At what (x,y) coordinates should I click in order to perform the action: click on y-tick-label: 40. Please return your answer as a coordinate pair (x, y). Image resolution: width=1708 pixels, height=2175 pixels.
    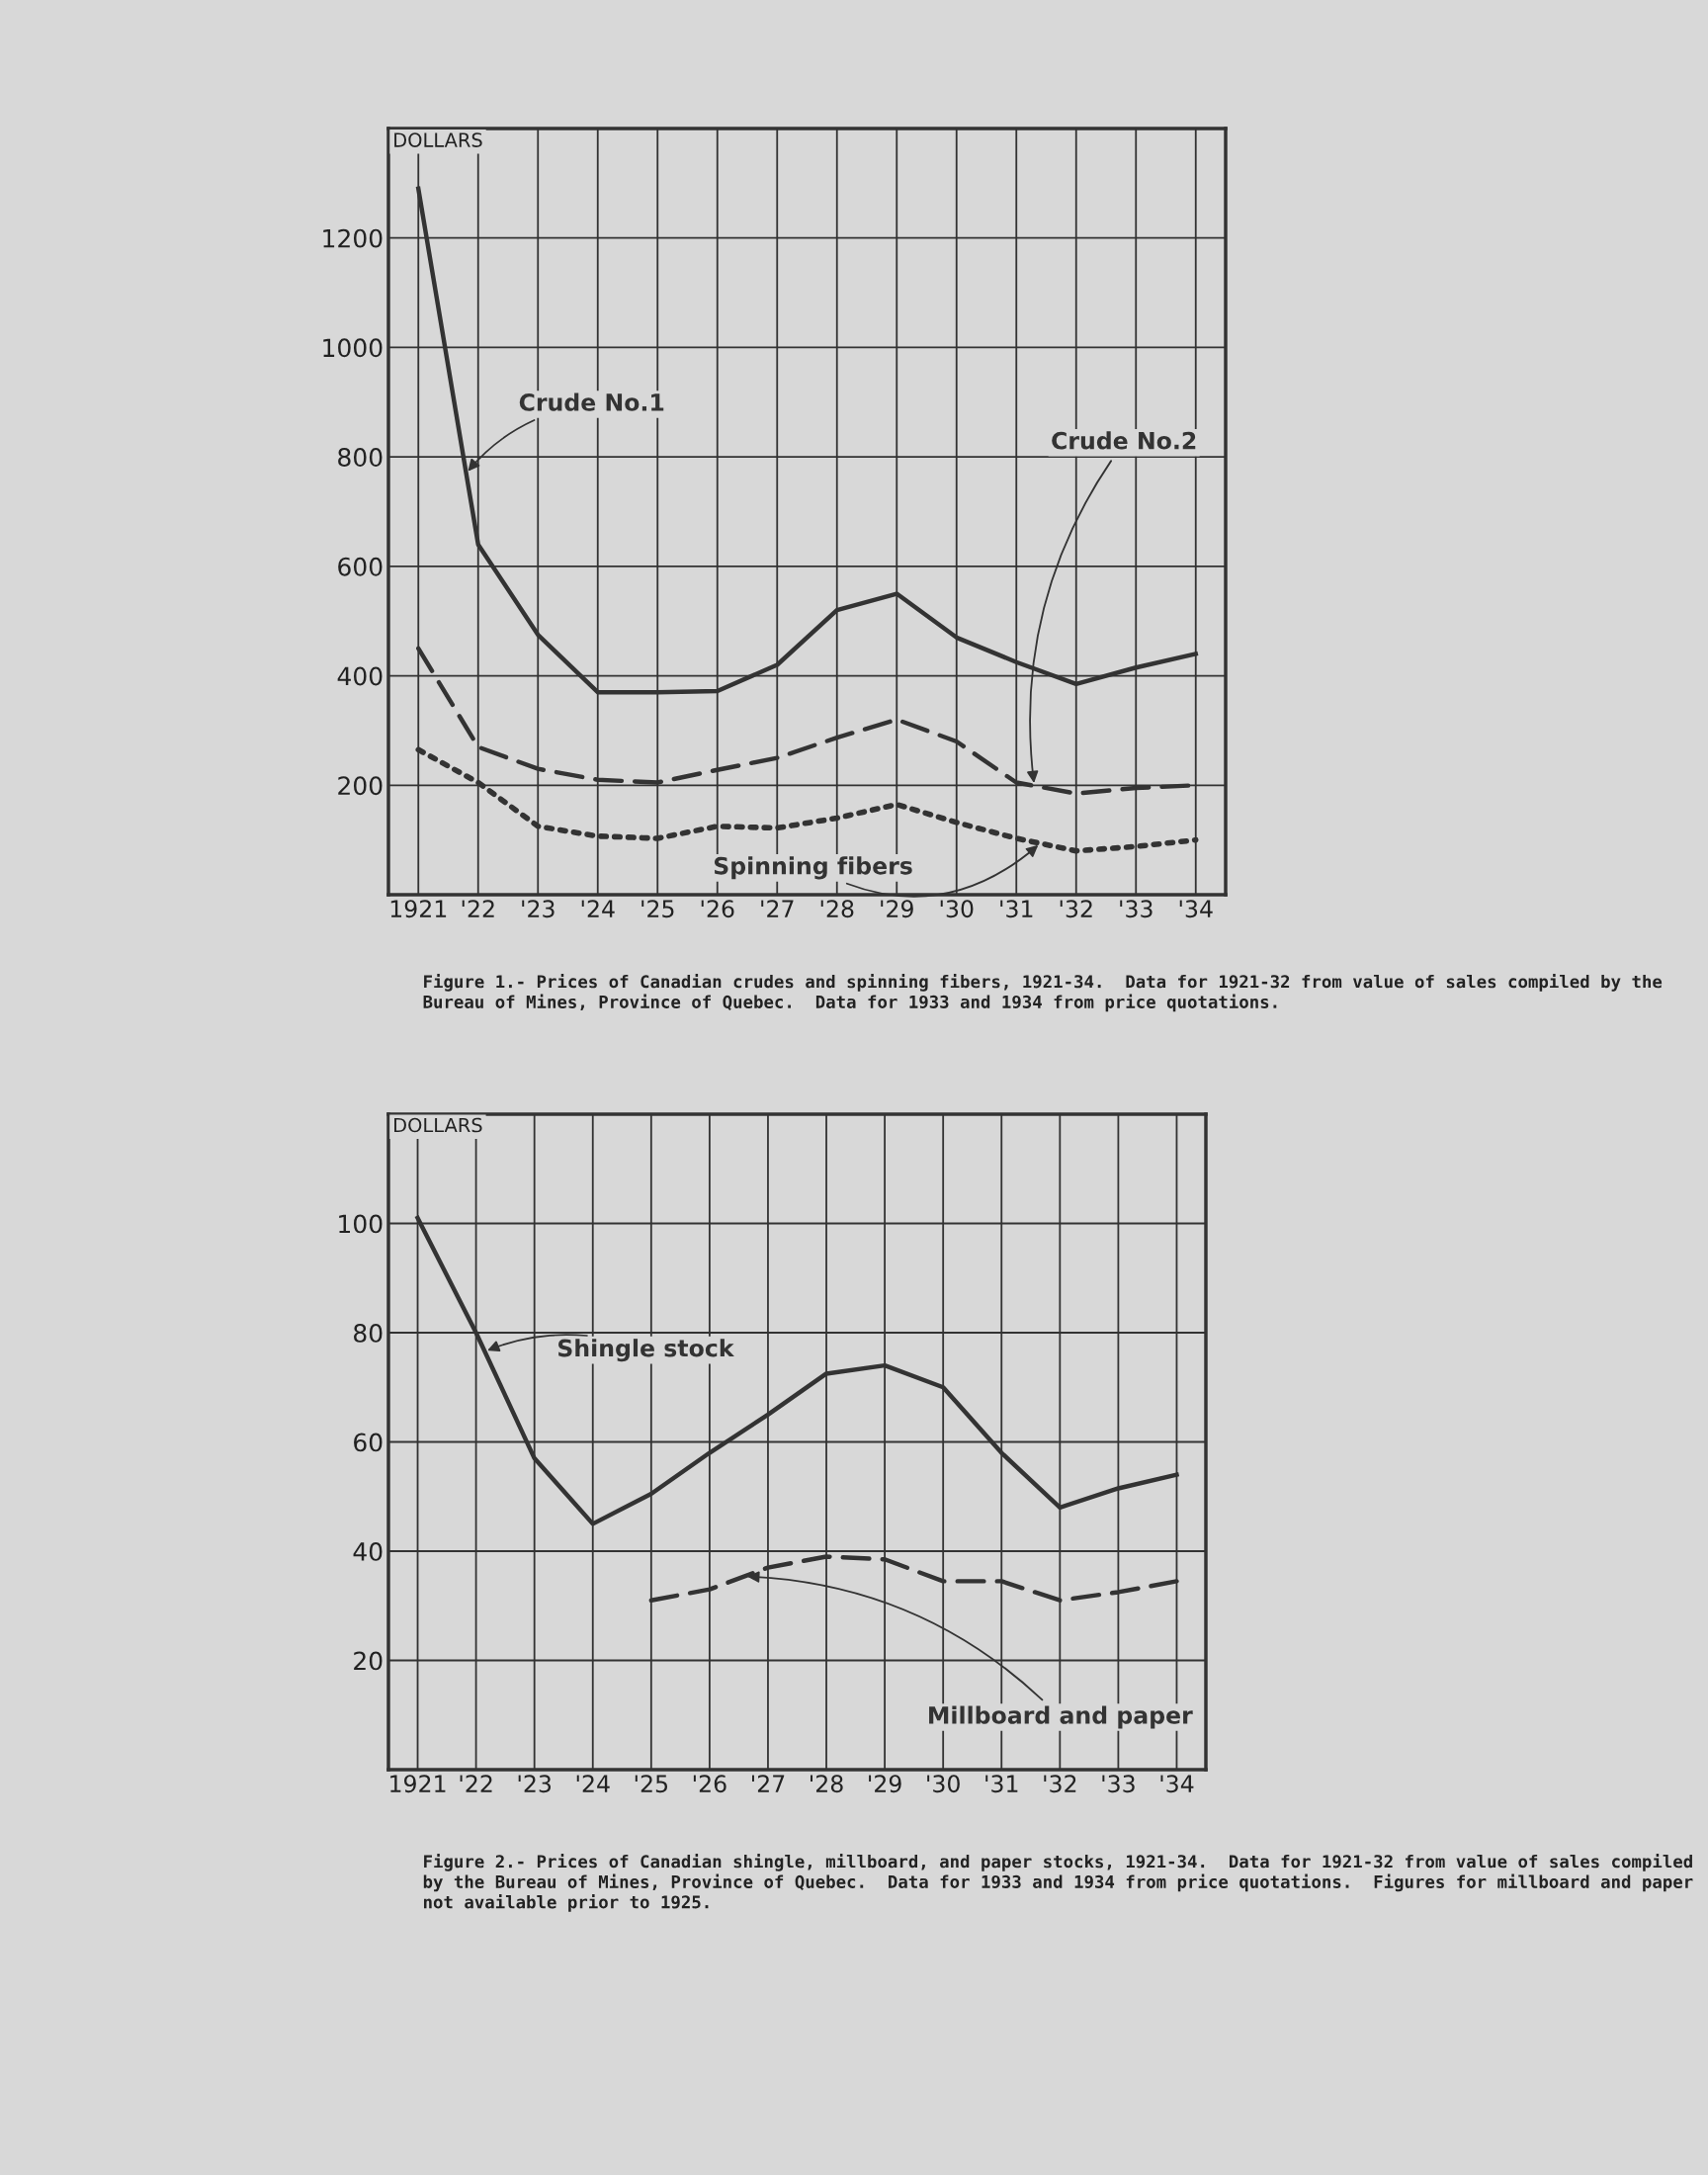
    Looking at the image, I should click on (368, 1551).